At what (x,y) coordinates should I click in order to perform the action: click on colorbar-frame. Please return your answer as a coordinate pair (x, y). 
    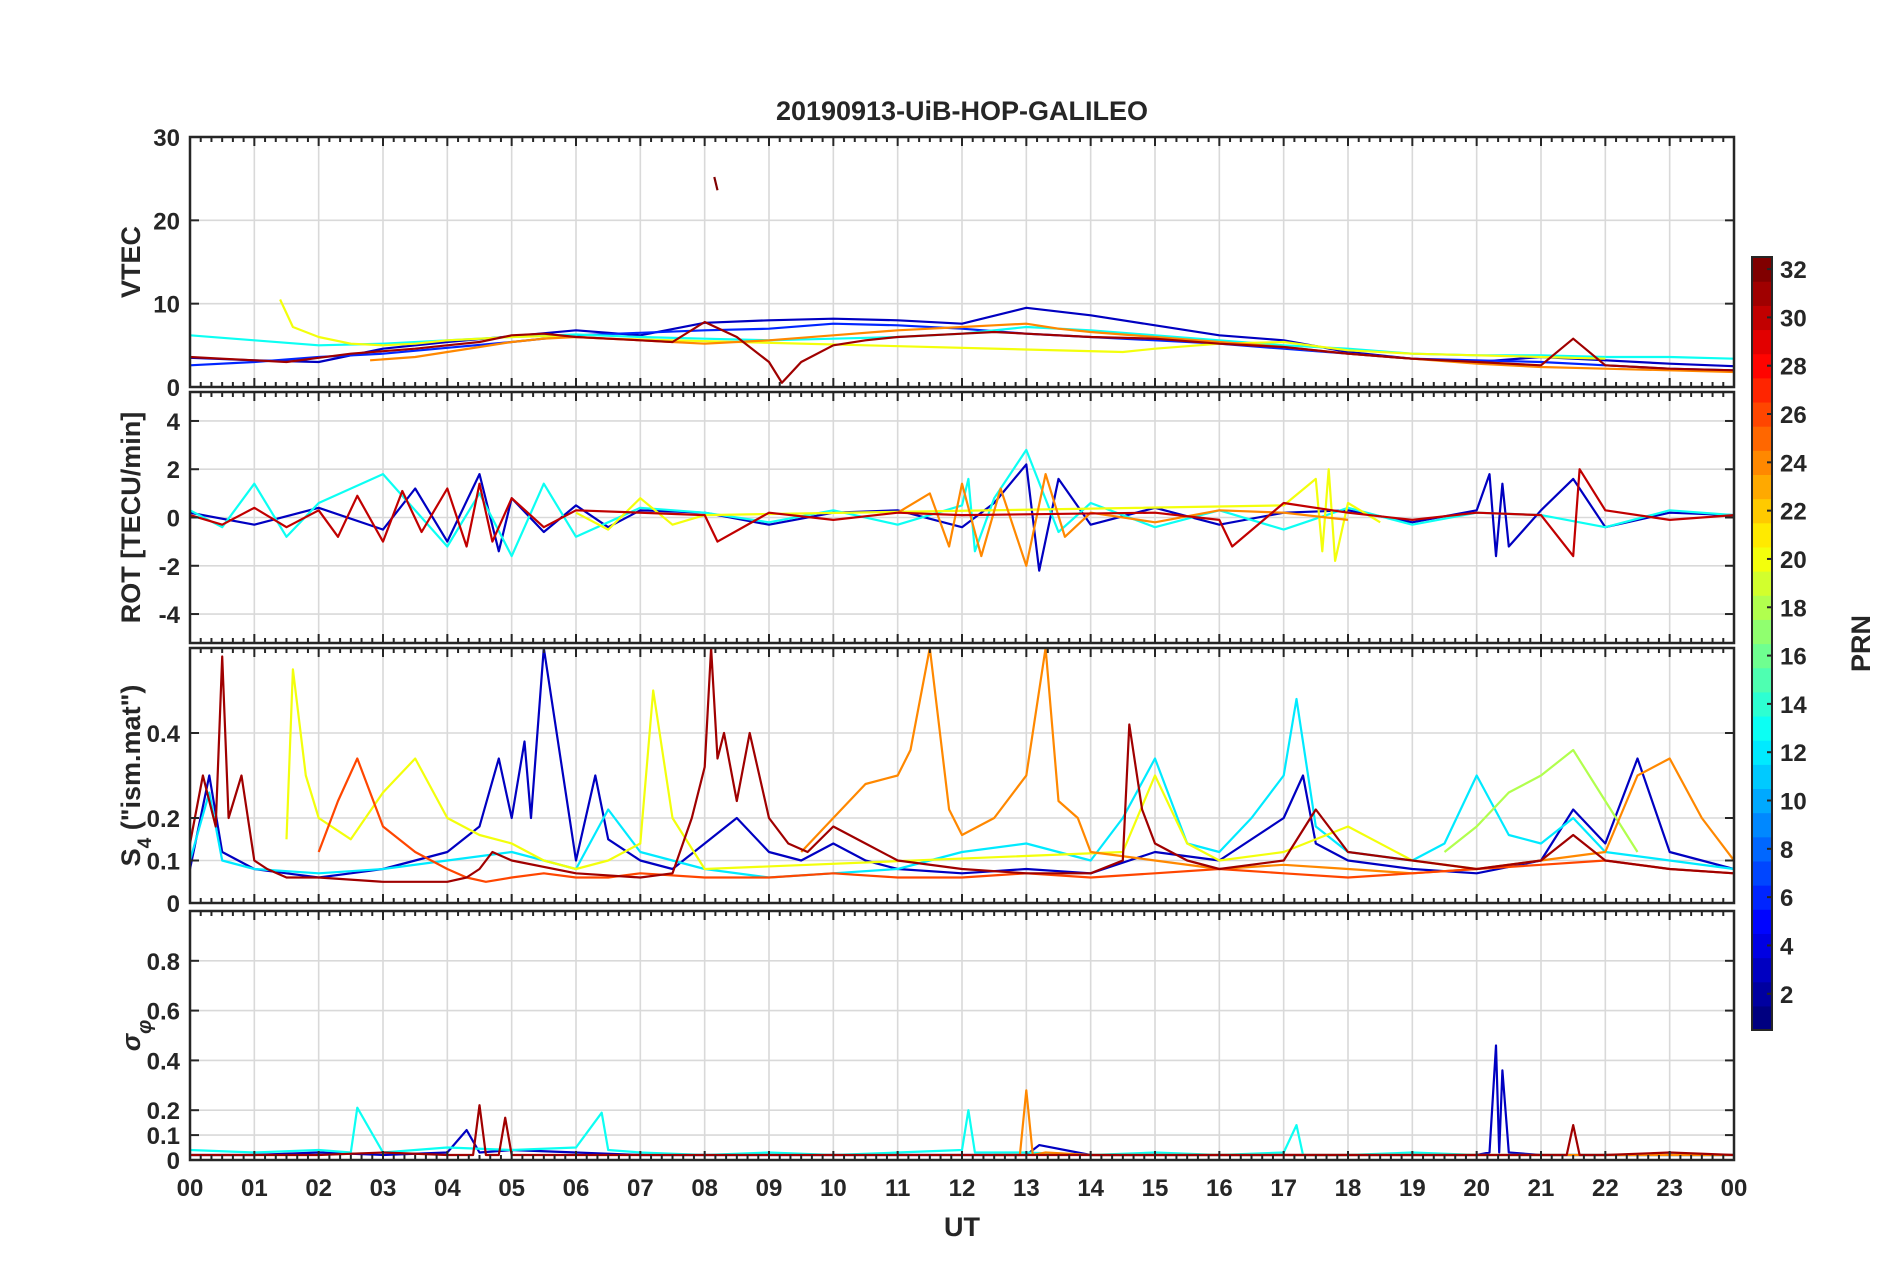
    Looking at the image, I should click on (1762, 643).